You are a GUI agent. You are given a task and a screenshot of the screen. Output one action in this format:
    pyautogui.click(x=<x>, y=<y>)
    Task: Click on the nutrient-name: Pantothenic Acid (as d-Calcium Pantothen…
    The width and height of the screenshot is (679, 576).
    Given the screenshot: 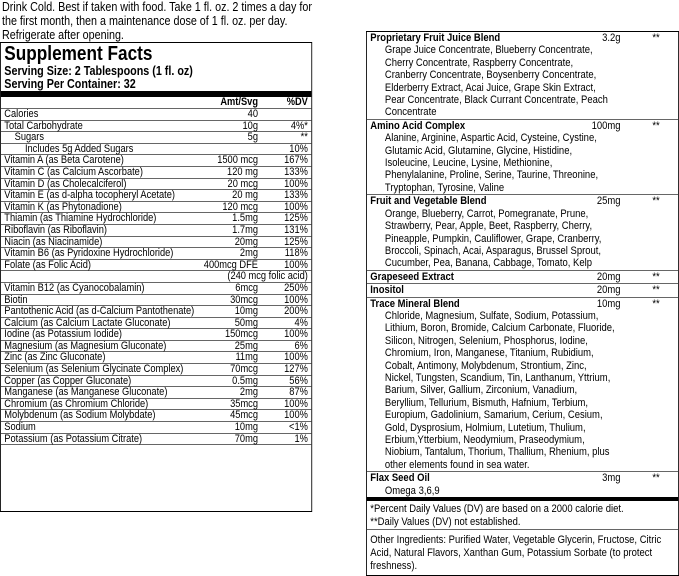 What is the action you would take?
    pyautogui.click(x=99, y=311)
    